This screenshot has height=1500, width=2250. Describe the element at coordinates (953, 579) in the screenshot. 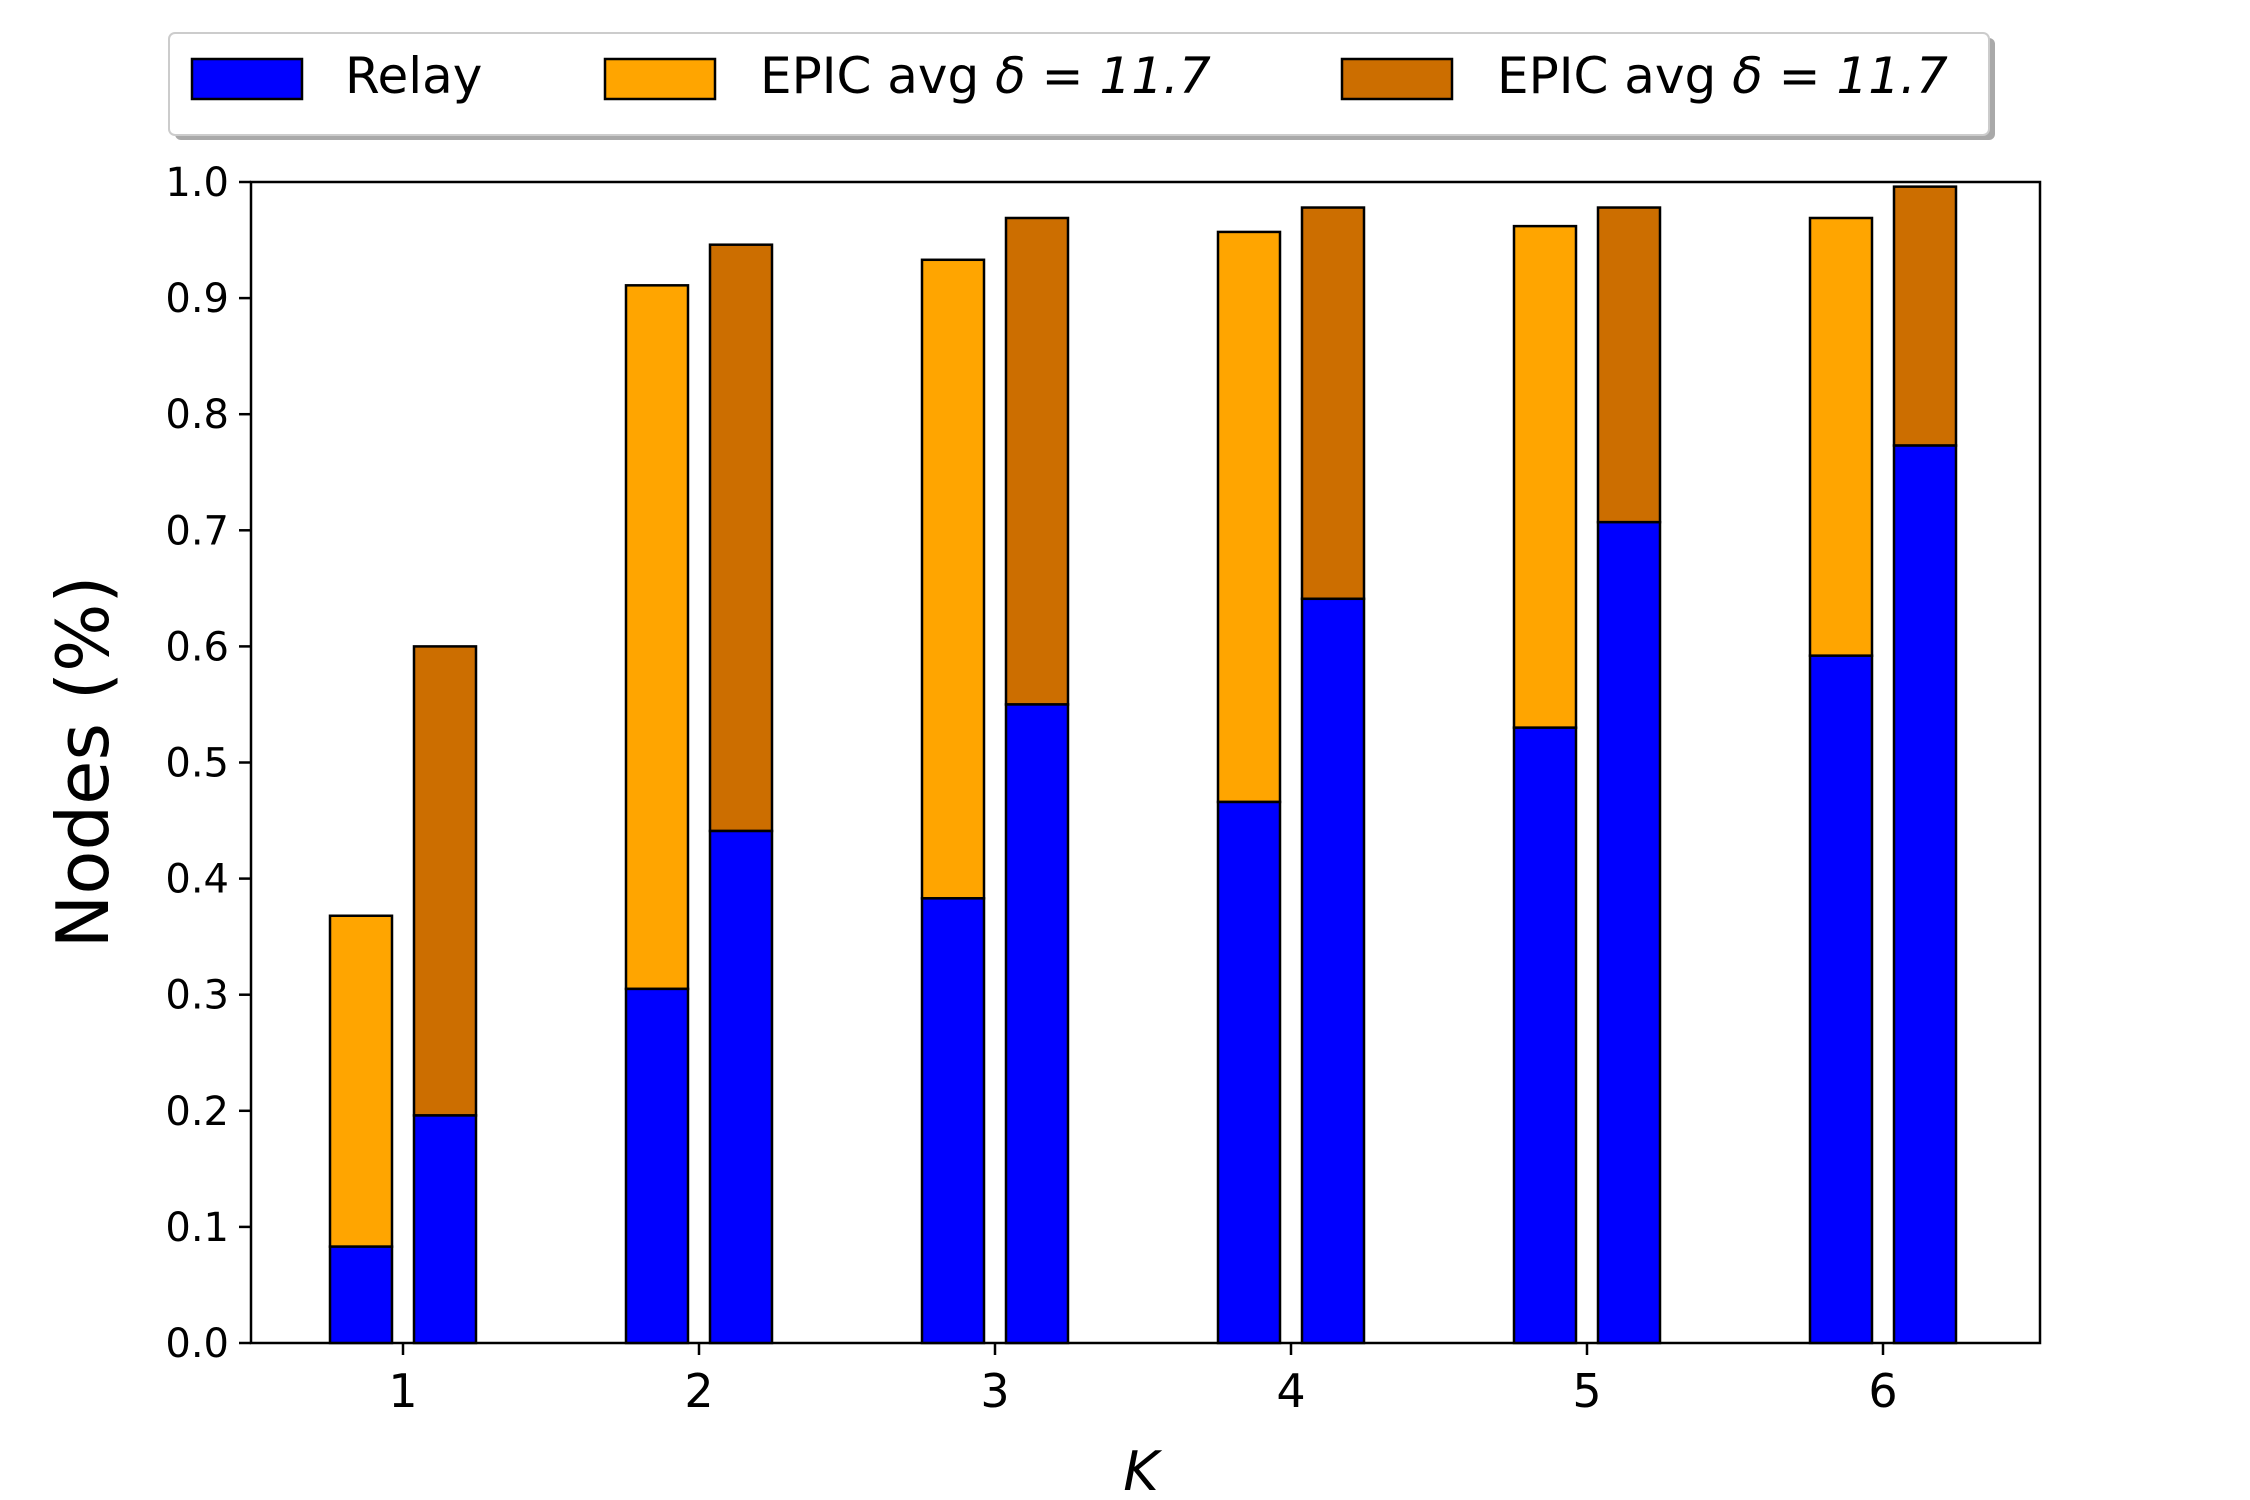

I see `left-bars-epic-bar-k3` at that location.